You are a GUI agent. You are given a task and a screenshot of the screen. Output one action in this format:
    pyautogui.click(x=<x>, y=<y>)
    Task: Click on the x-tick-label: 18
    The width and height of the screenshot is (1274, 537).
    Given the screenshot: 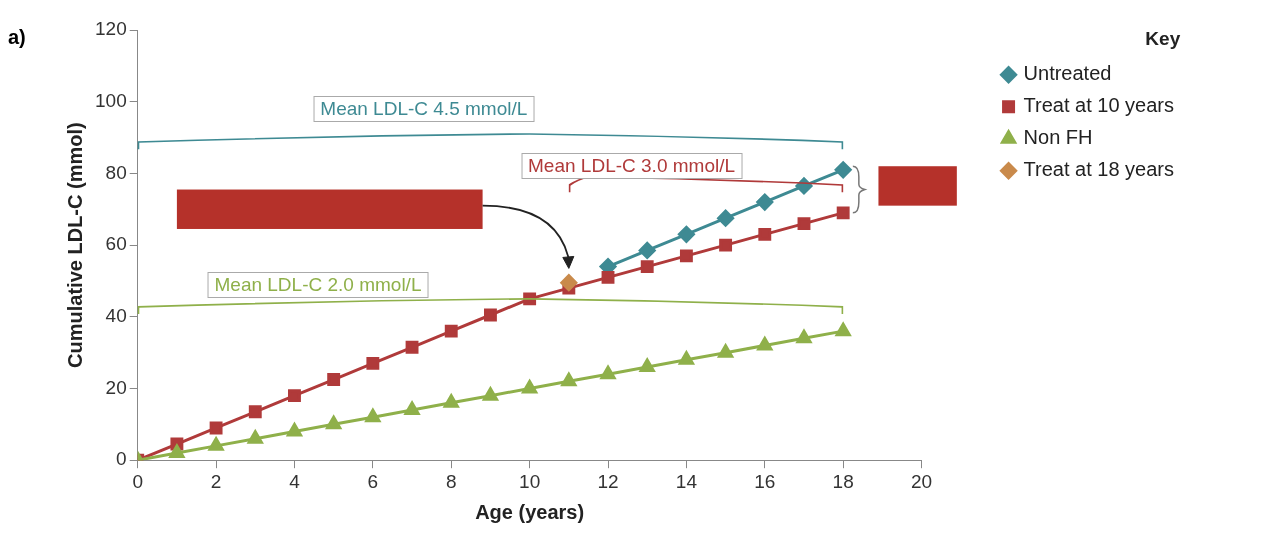 What is the action you would take?
    pyautogui.click(x=843, y=481)
    